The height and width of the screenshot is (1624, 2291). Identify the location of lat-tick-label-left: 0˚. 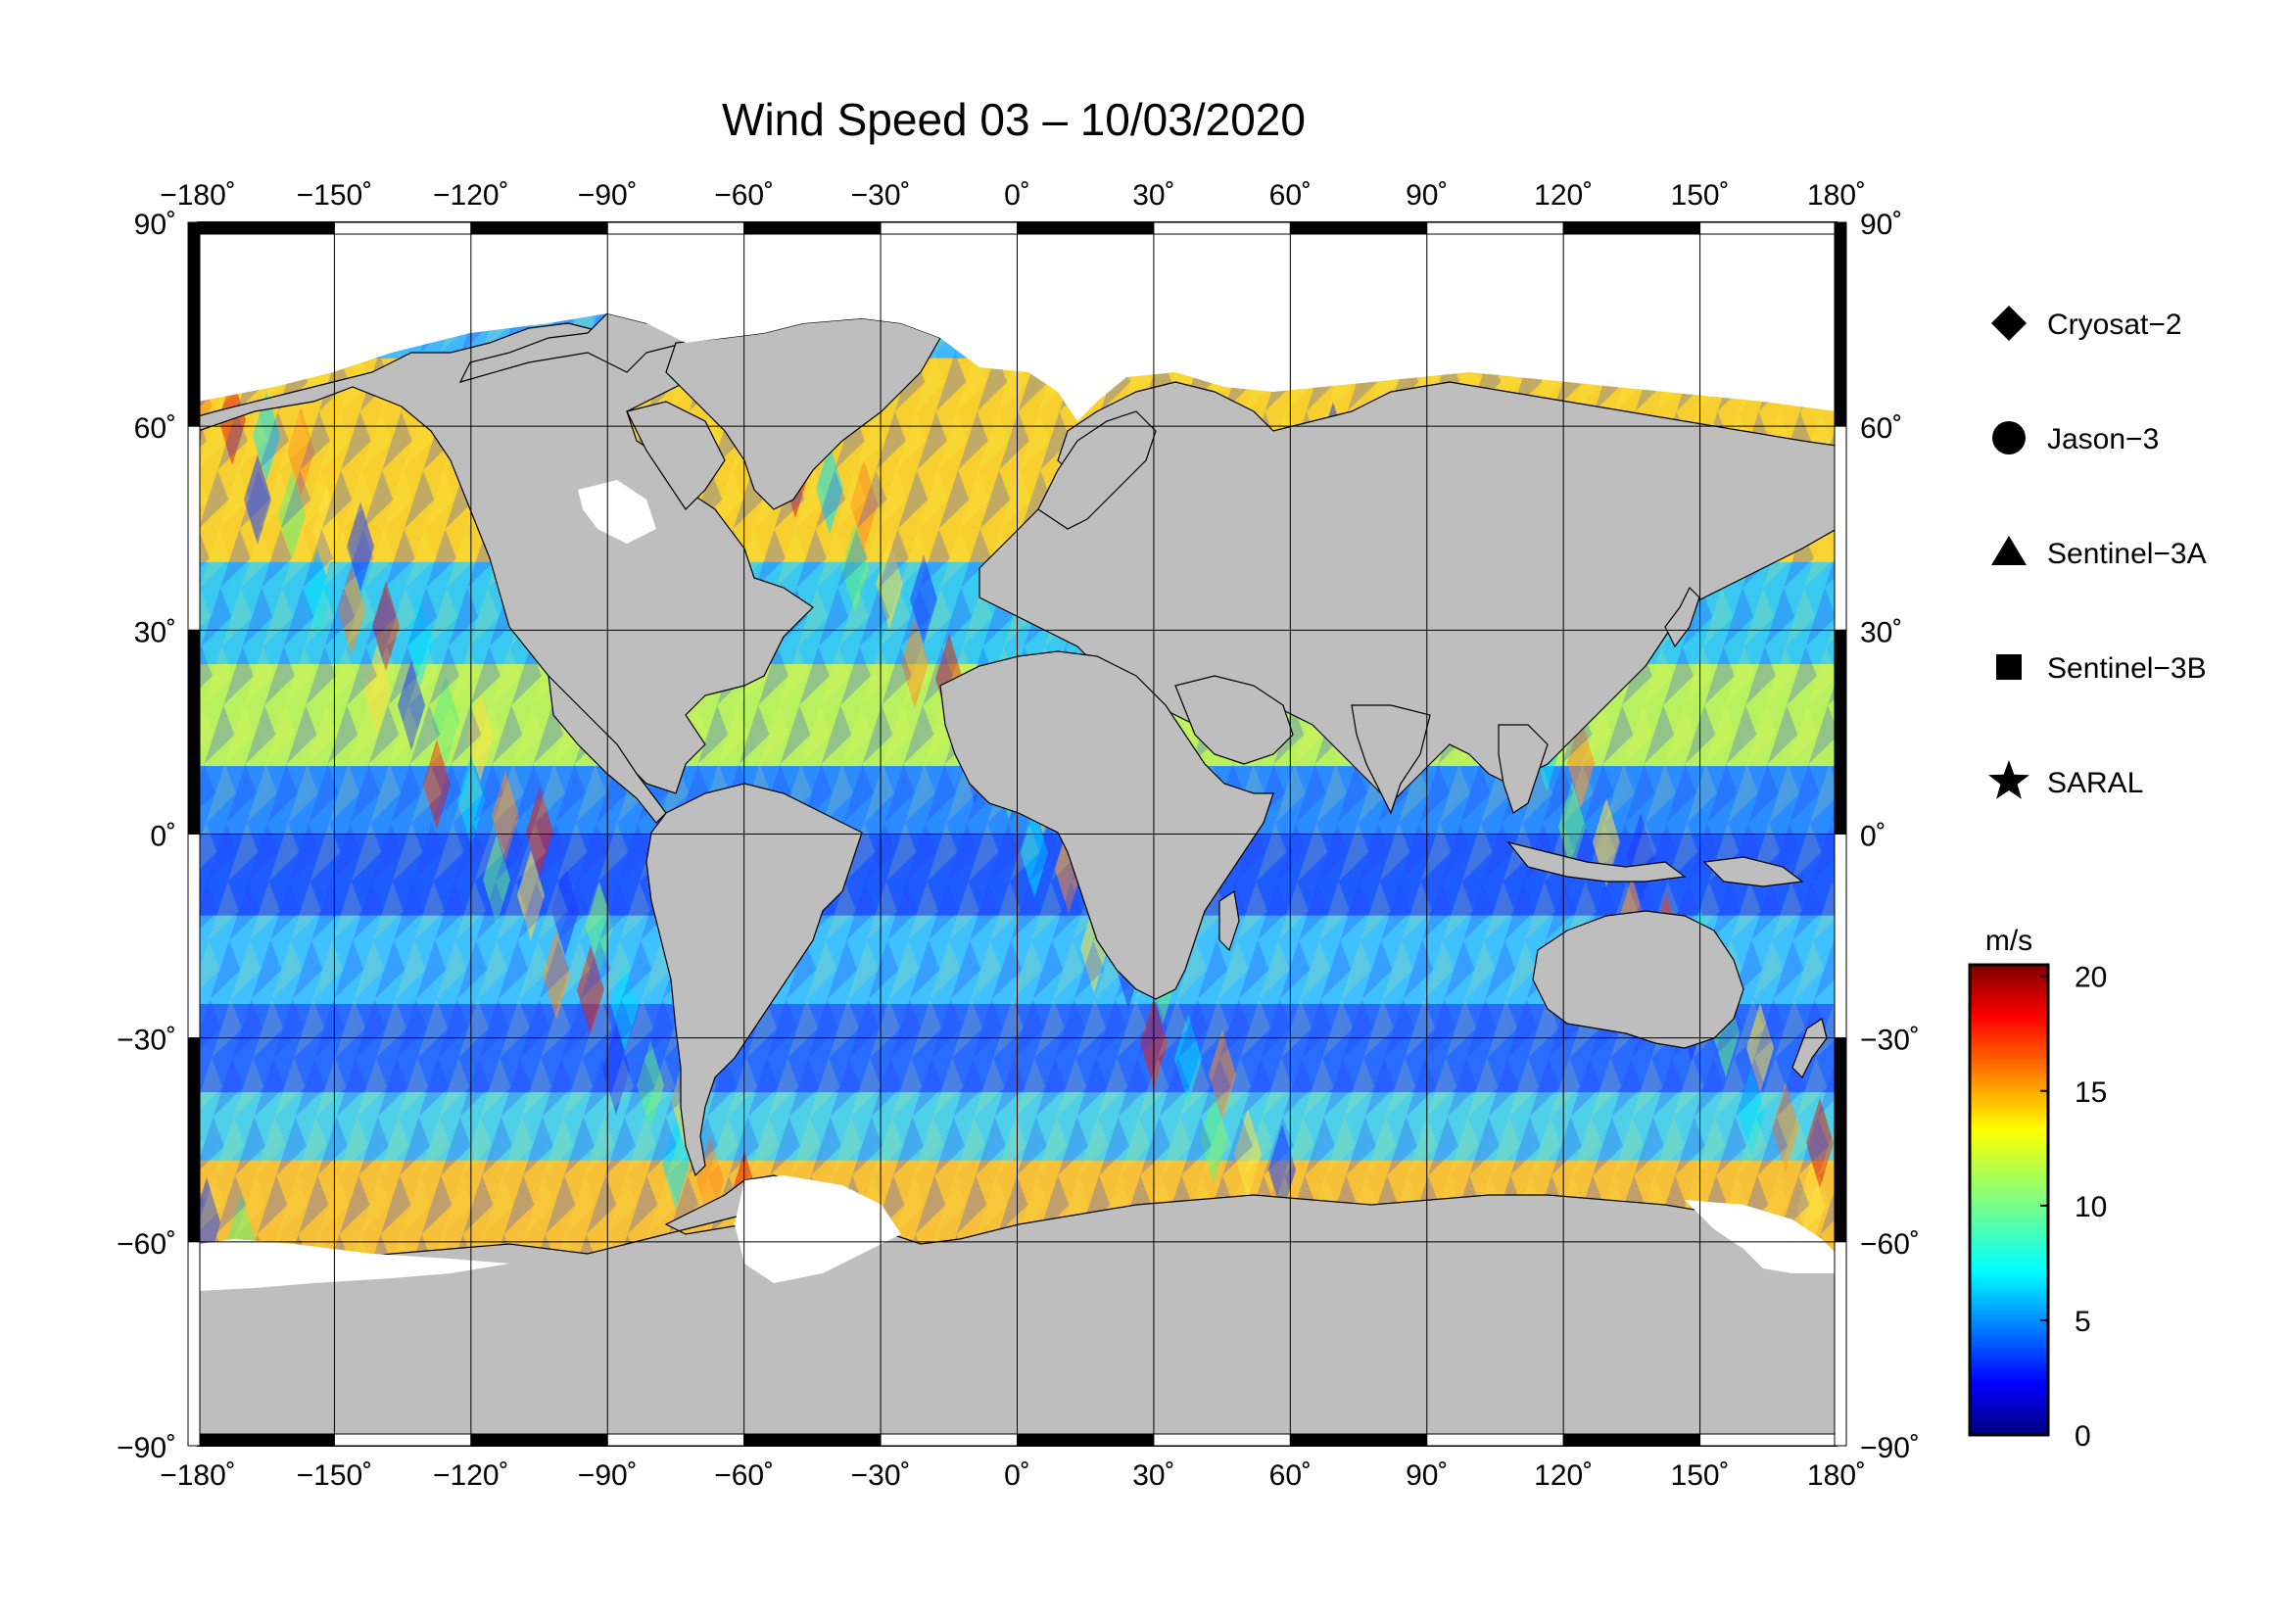
(163, 837).